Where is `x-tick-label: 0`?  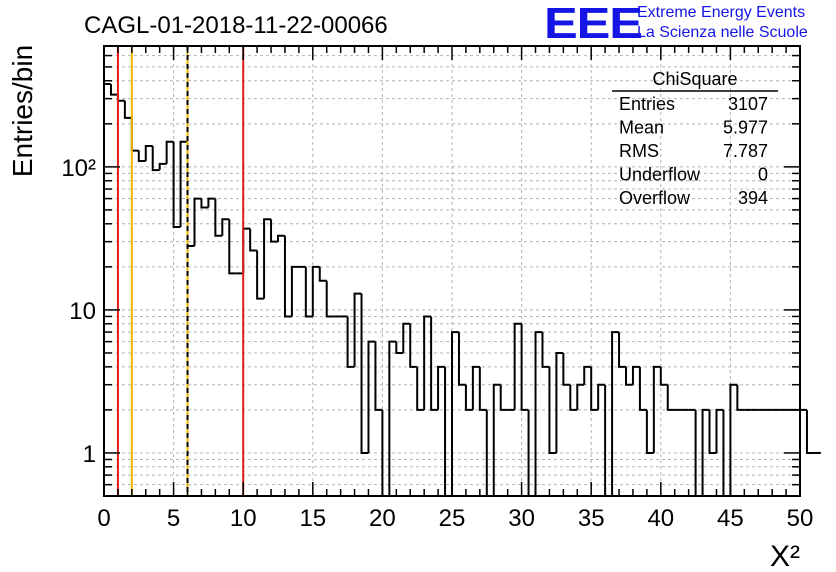
x-tick-label: 0 is located at coordinates (103, 518).